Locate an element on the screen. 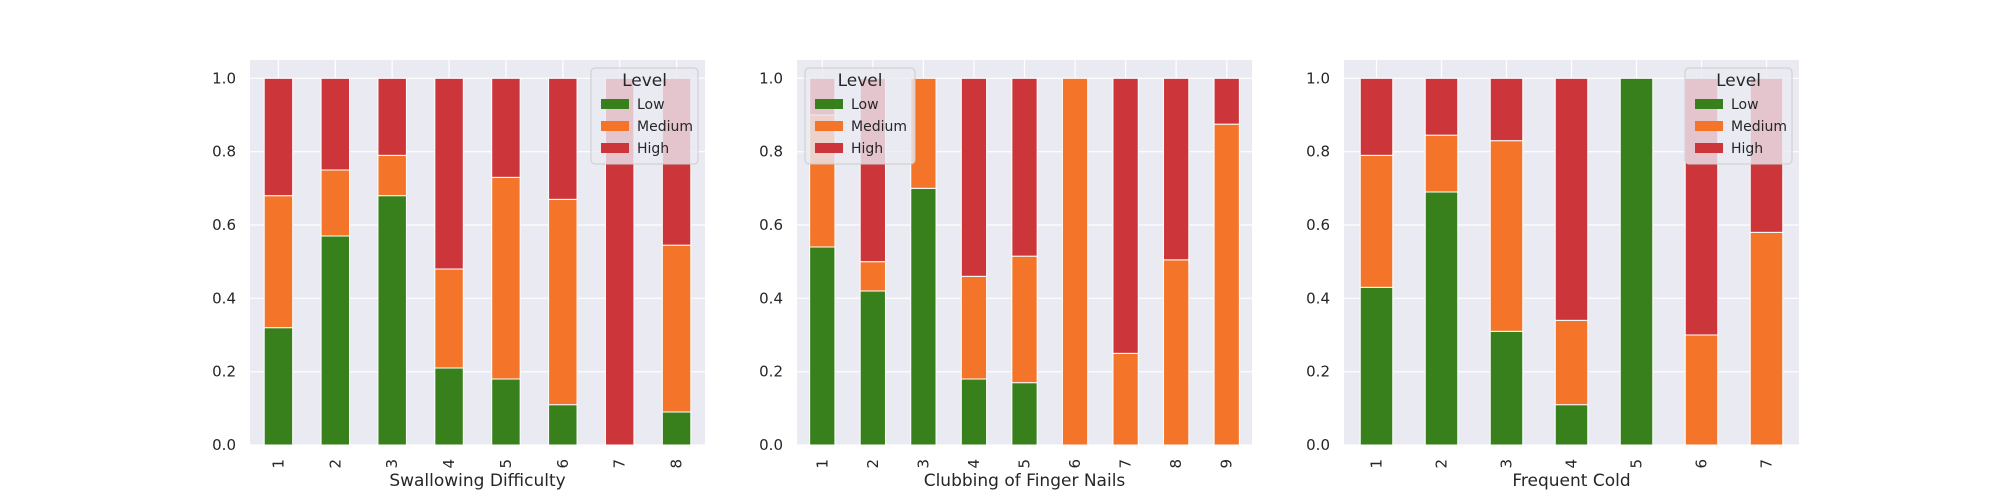 This screenshot has height=500, width=2000. y-tick-label: 0.4 is located at coordinates (771, 298).